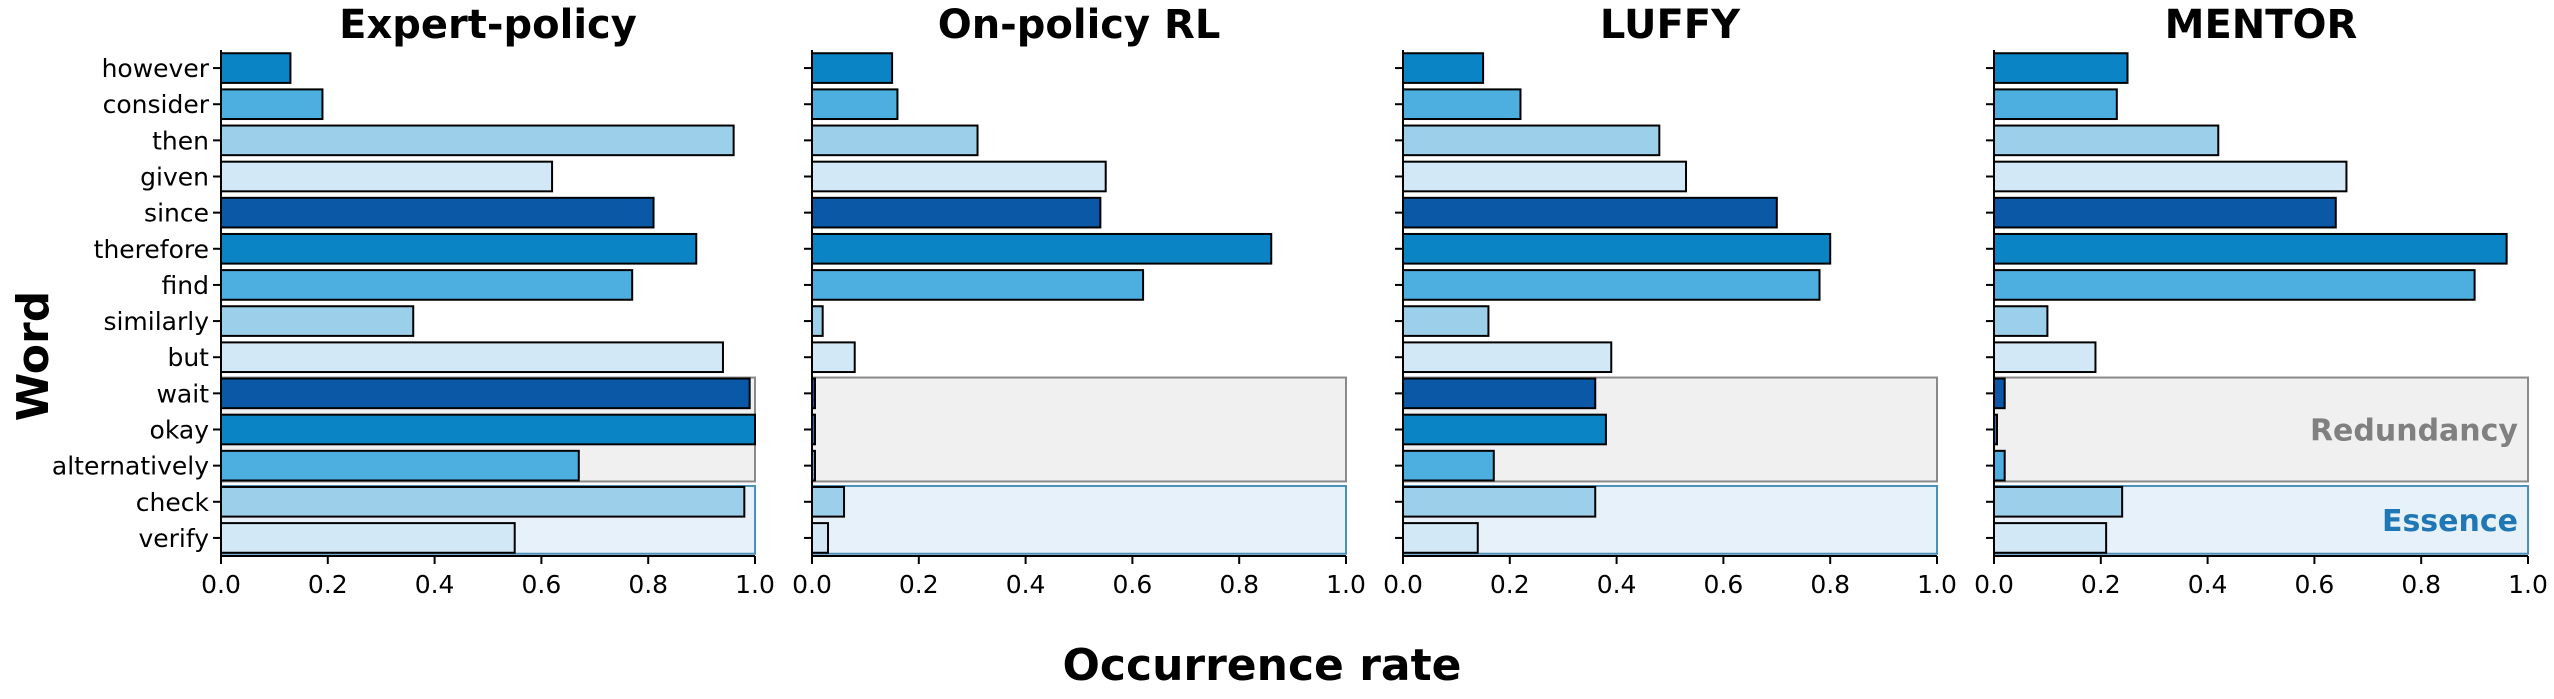 Image resolution: width=2554 pixels, height=699 pixels. I want to click on word-label-verify: verify, so click(173, 538).